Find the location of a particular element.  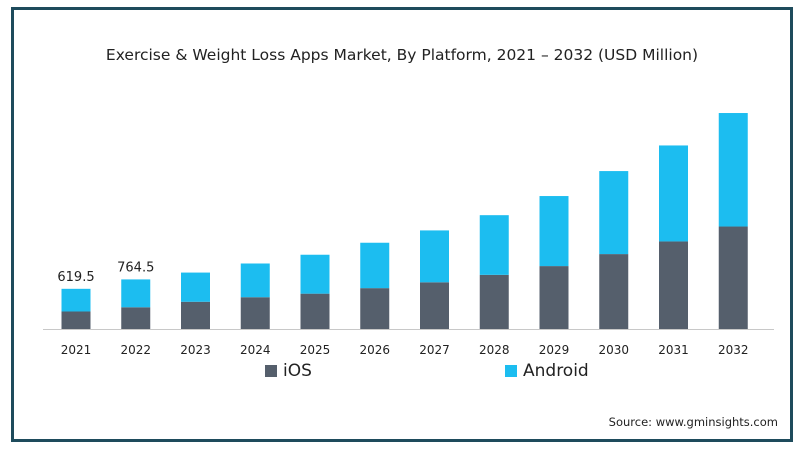

x-tick-label-2028: 2028 is located at coordinates (494, 350).